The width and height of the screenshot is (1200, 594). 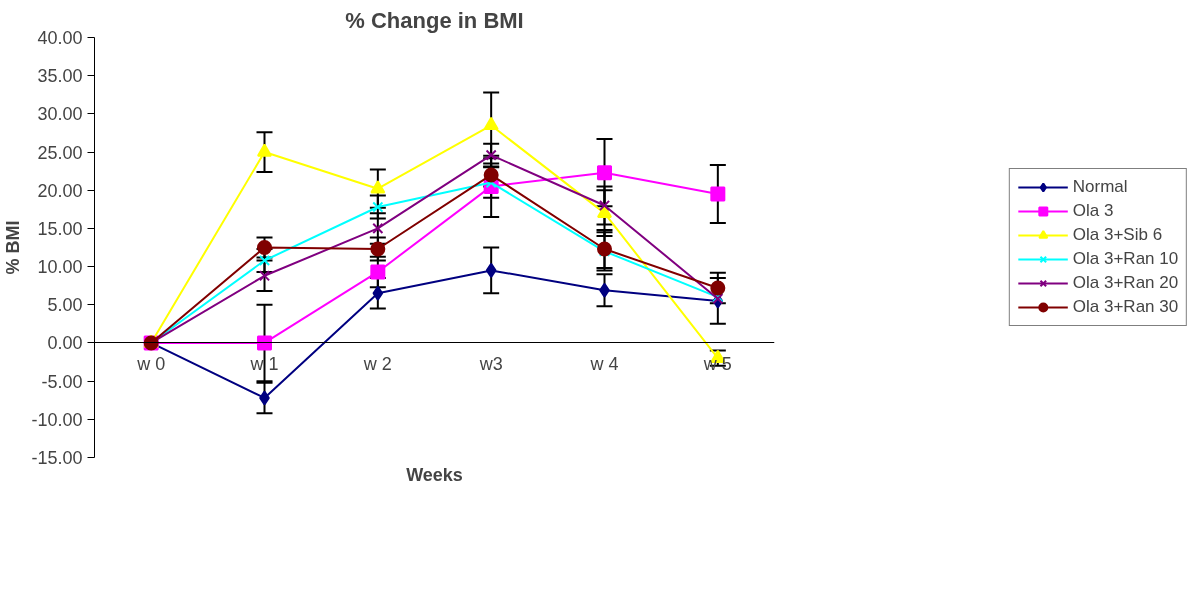 I want to click on y-tick-label: 30.00, so click(x=60, y=114).